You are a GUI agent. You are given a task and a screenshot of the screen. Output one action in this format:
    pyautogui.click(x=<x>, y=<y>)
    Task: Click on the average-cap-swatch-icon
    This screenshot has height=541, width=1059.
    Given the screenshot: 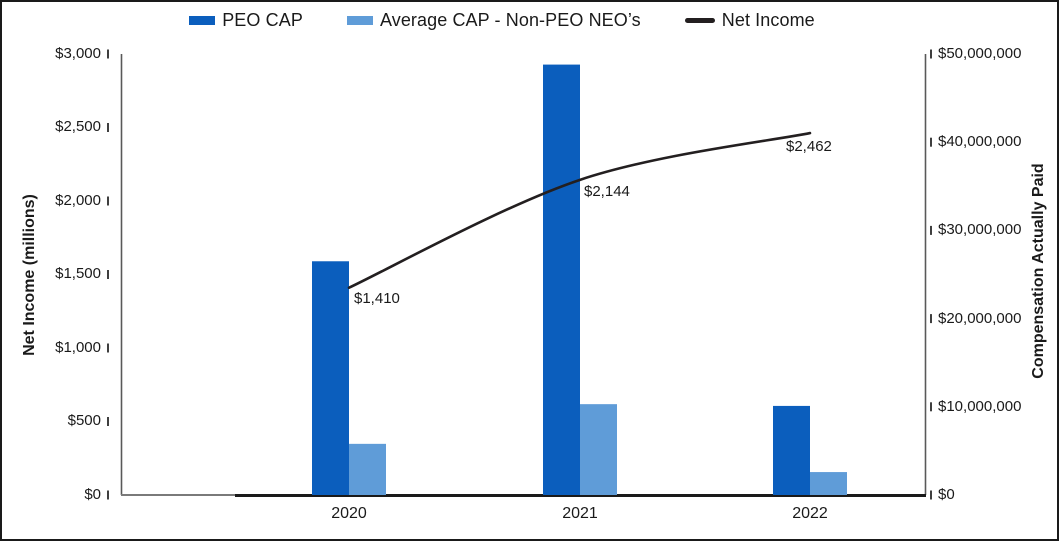 What is the action you would take?
    pyautogui.click(x=359, y=20)
    